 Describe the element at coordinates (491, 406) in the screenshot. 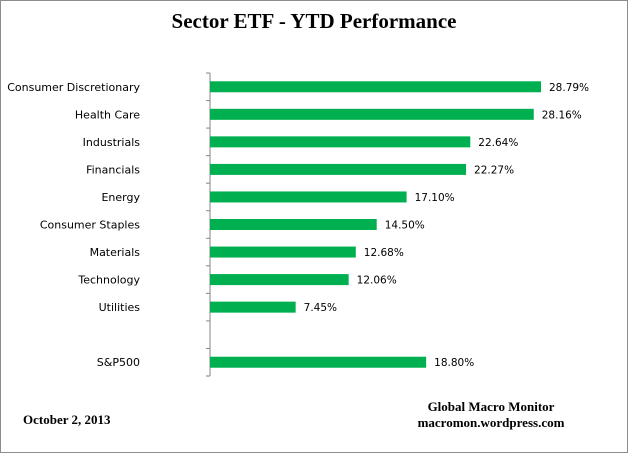

I see `source-name: Global Macro Monitor` at that location.